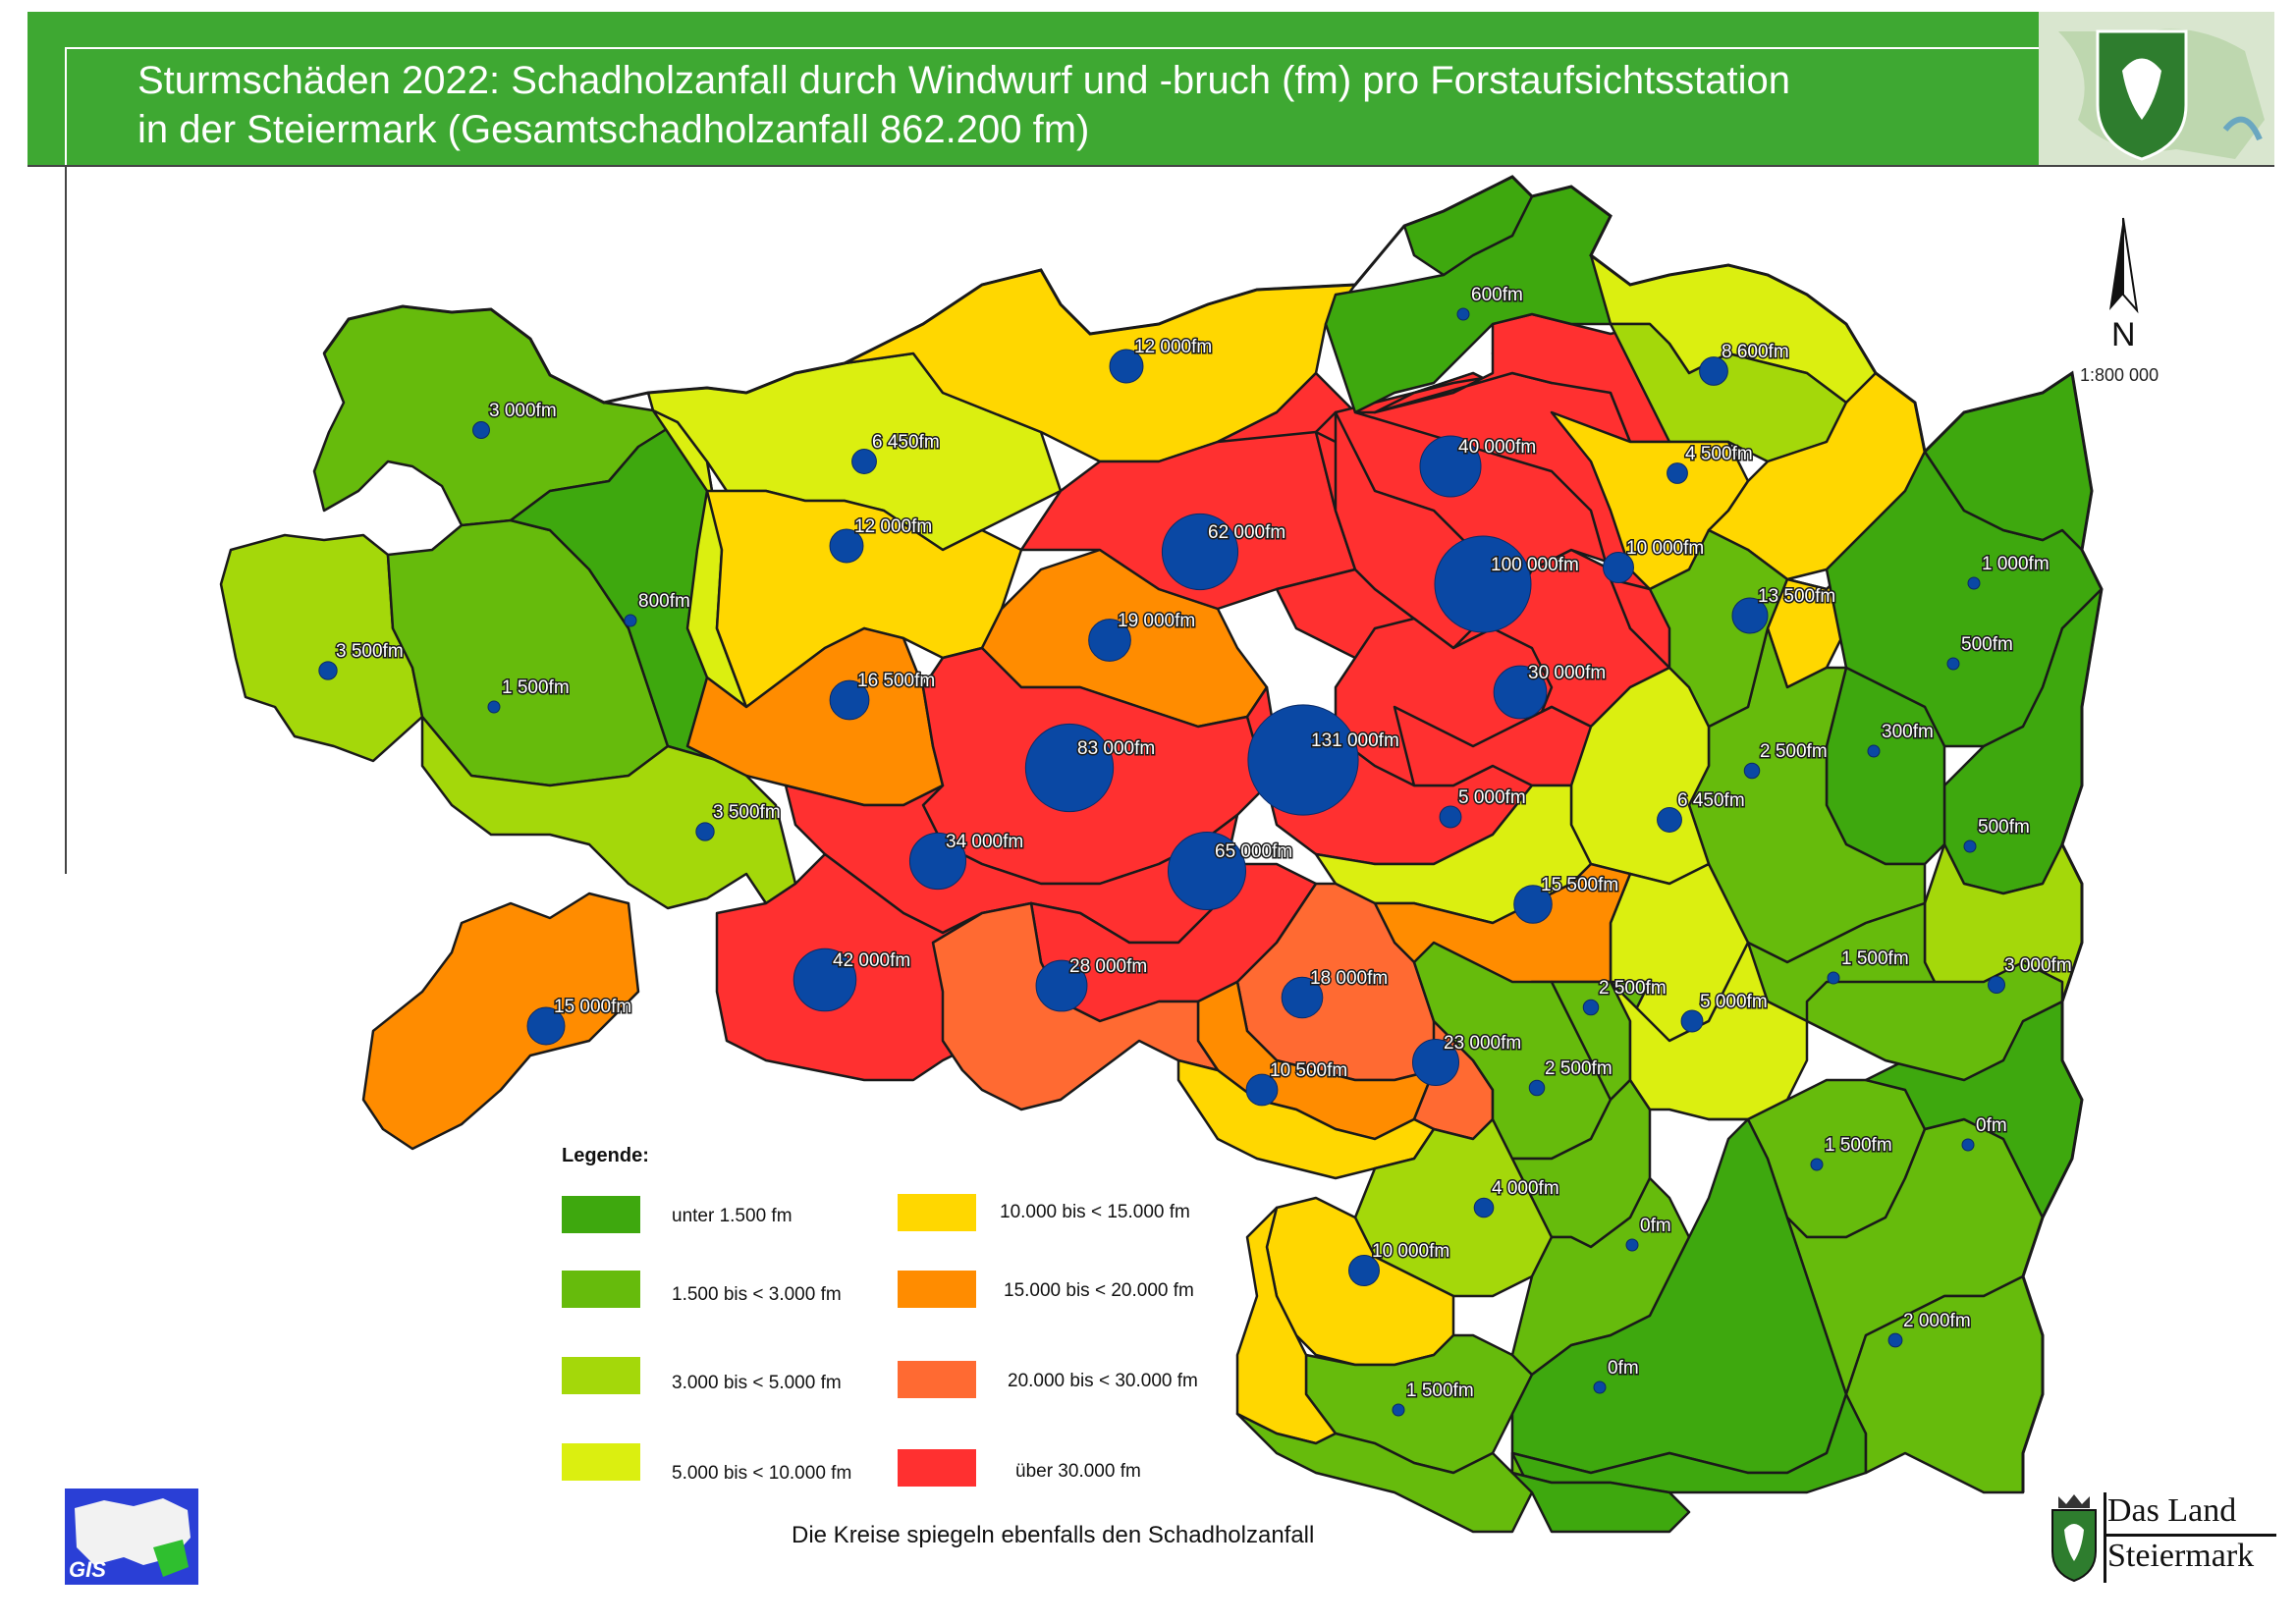  What do you see at coordinates (762, 1473) in the screenshot?
I see `legend-label-4: 5.000 bis < 10.000 fm` at bounding box center [762, 1473].